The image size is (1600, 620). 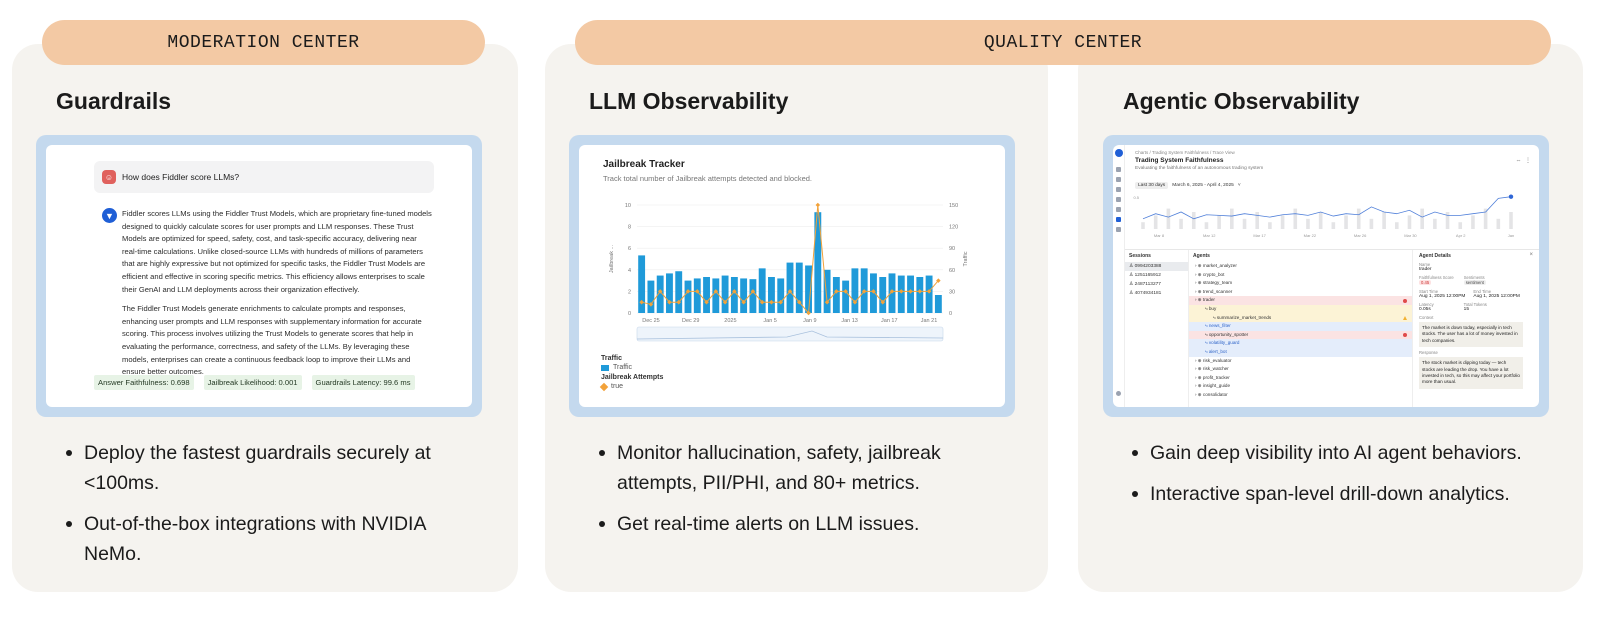 What do you see at coordinates (1156, 266) in the screenshot?
I see `session-item: ♙ 0994203388` at bounding box center [1156, 266].